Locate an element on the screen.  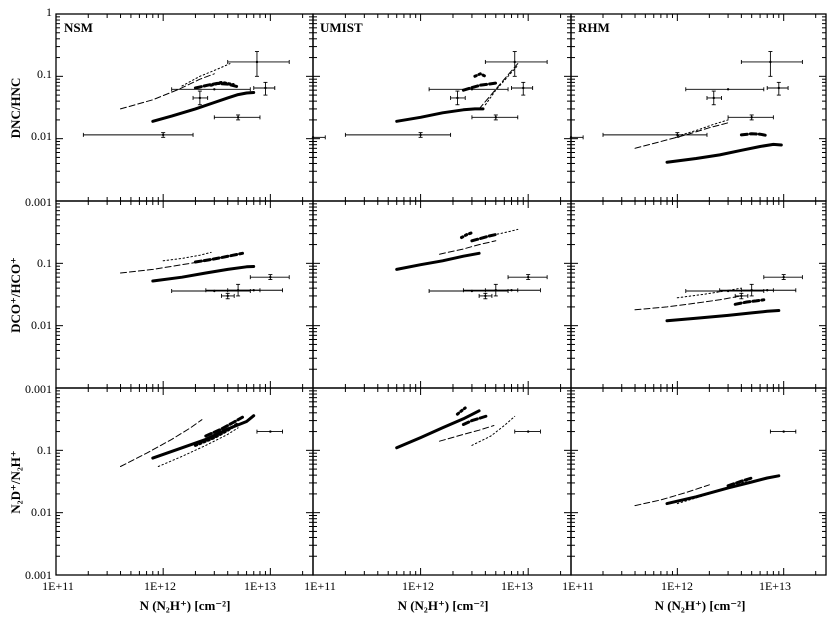
ytick-r0-0.001: 0.001 is located at coordinates (38, 202).